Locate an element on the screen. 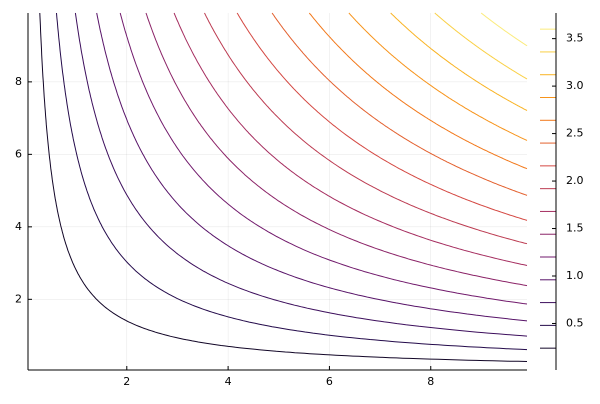 The height and width of the screenshot is (404, 600). colorbar-tick-label: 0.5 is located at coordinates (575, 322).